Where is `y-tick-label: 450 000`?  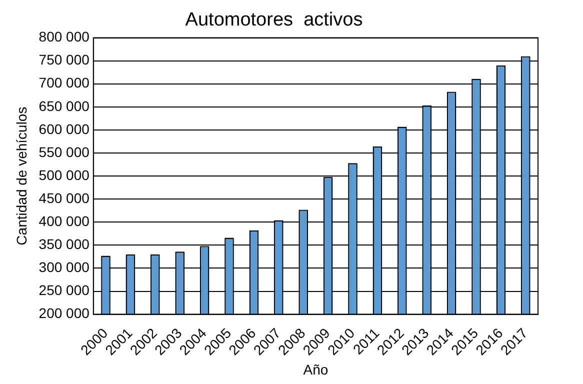
y-tick-label: 450 000 is located at coordinates (64, 198).